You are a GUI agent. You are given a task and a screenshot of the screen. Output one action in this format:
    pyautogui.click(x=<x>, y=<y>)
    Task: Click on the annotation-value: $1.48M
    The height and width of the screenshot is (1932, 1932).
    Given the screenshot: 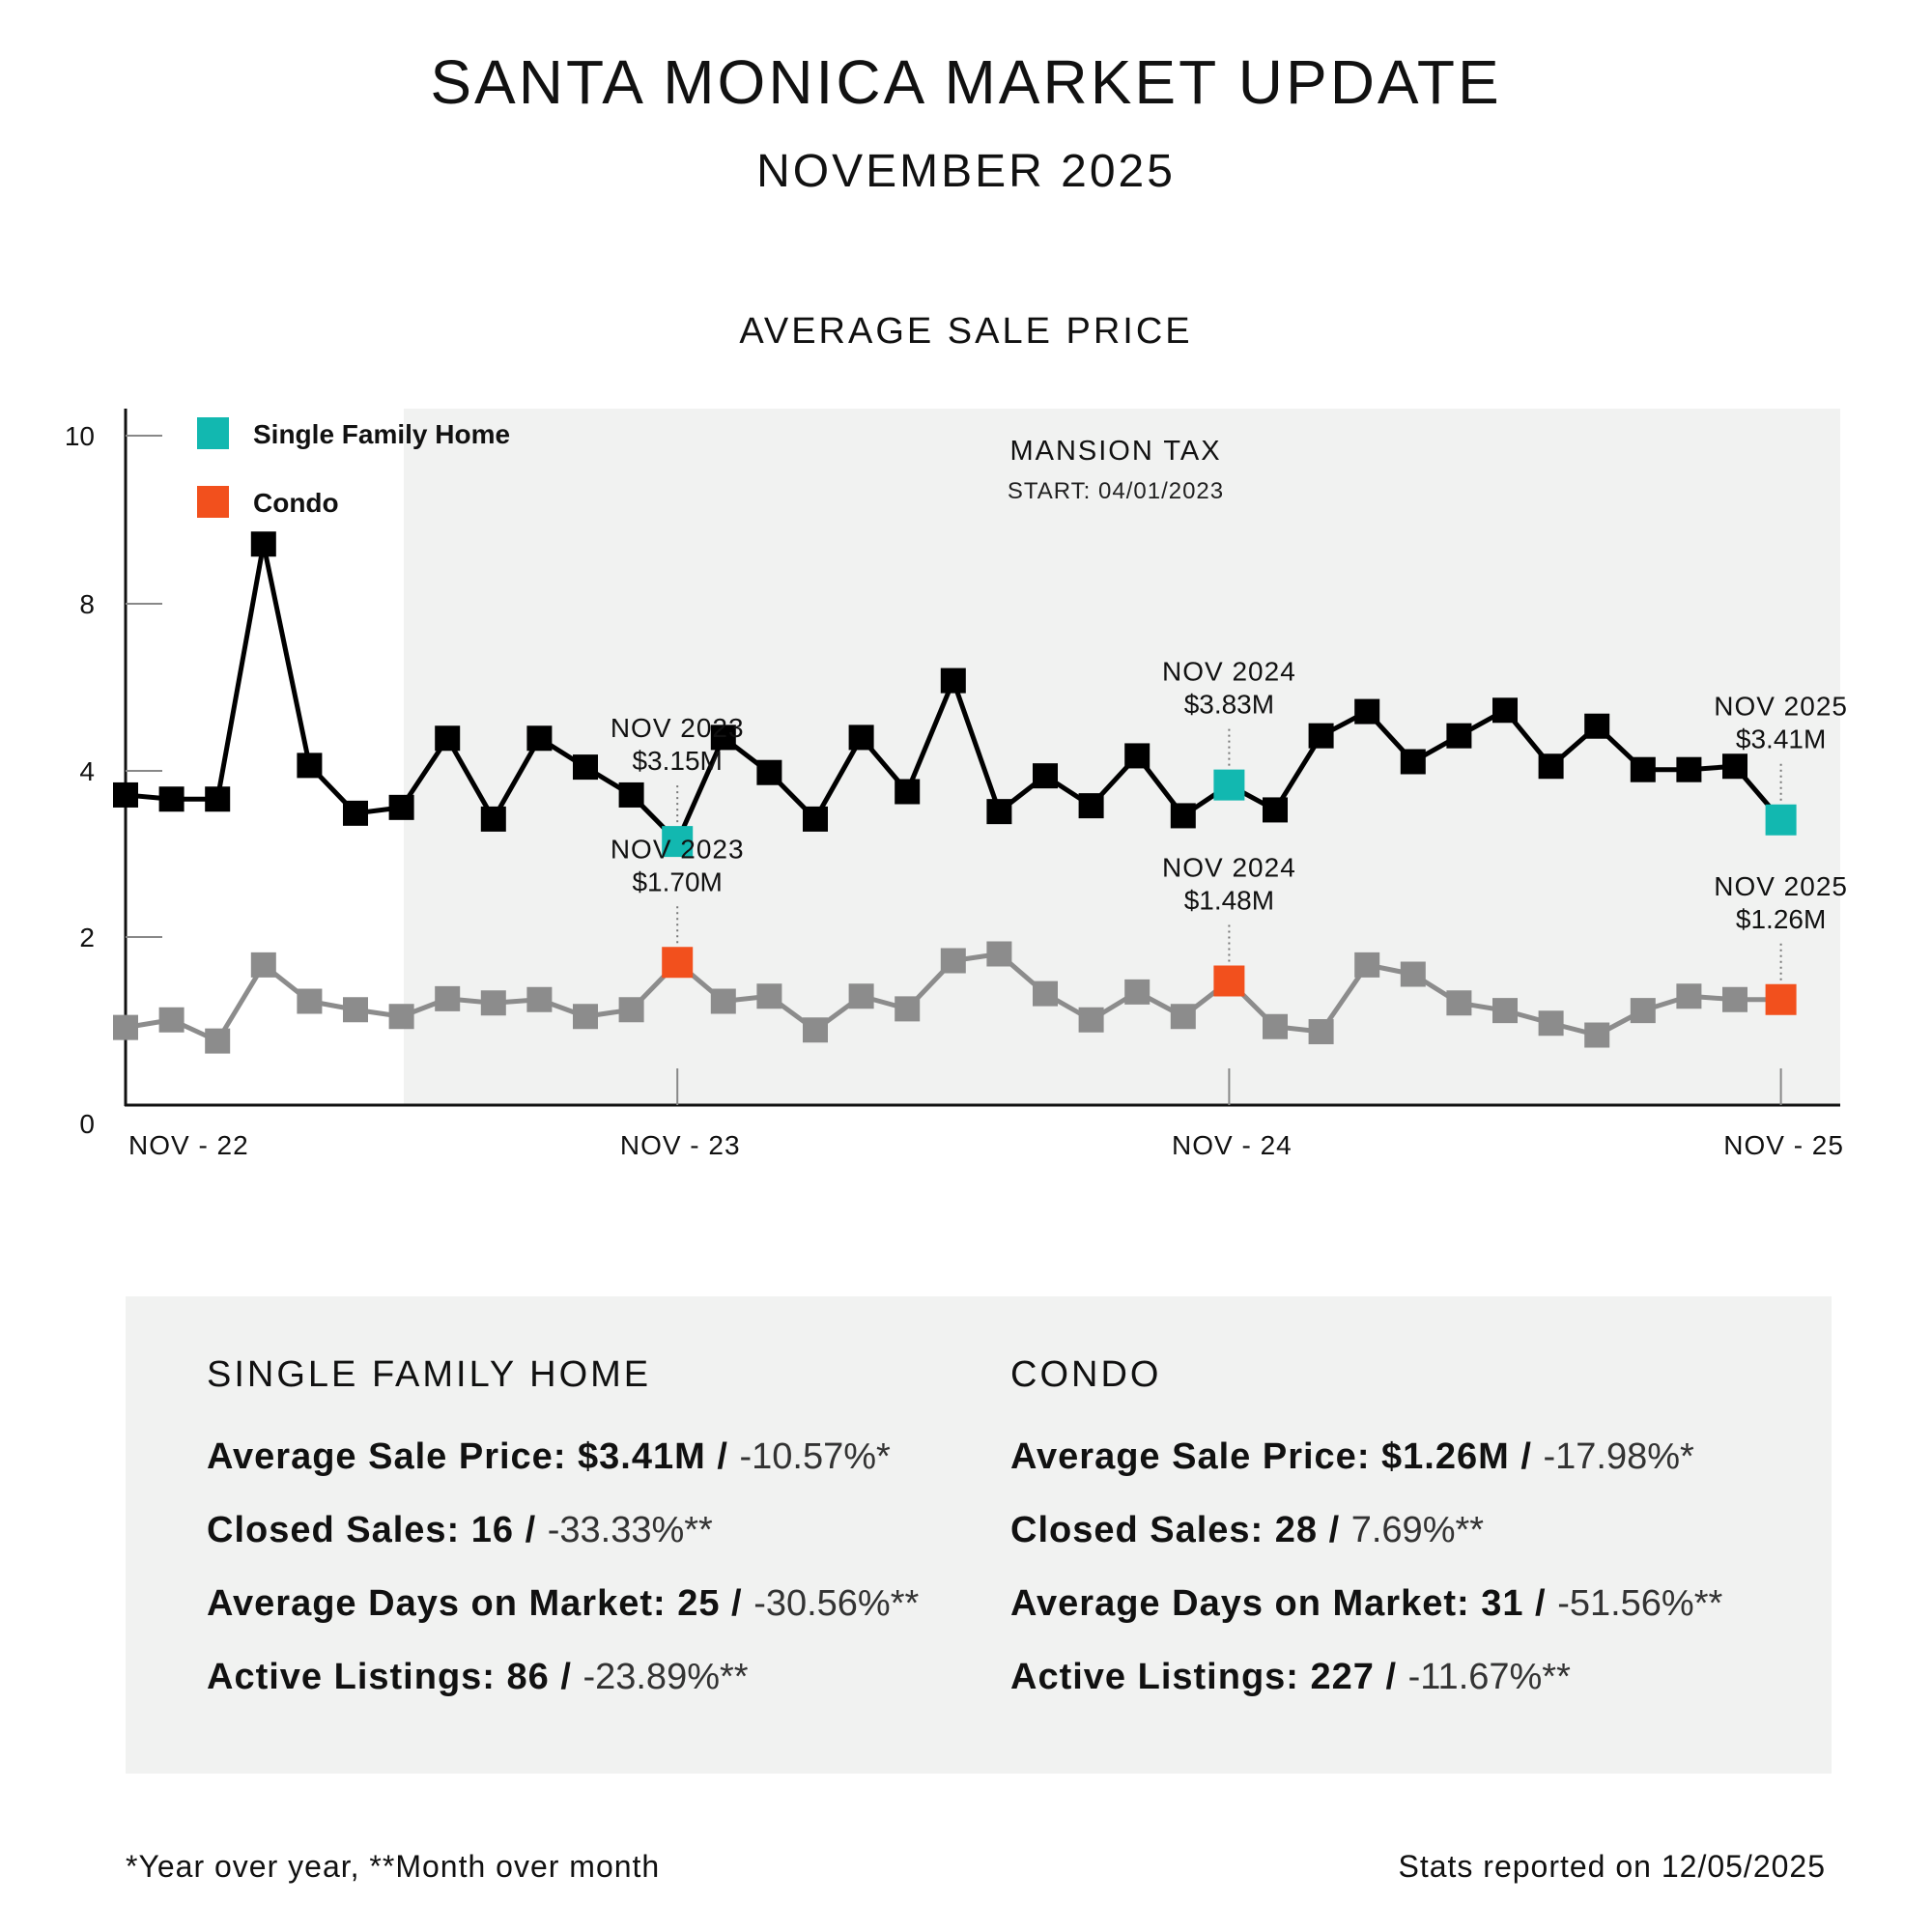 What is the action you would take?
    pyautogui.click(x=1229, y=901)
    